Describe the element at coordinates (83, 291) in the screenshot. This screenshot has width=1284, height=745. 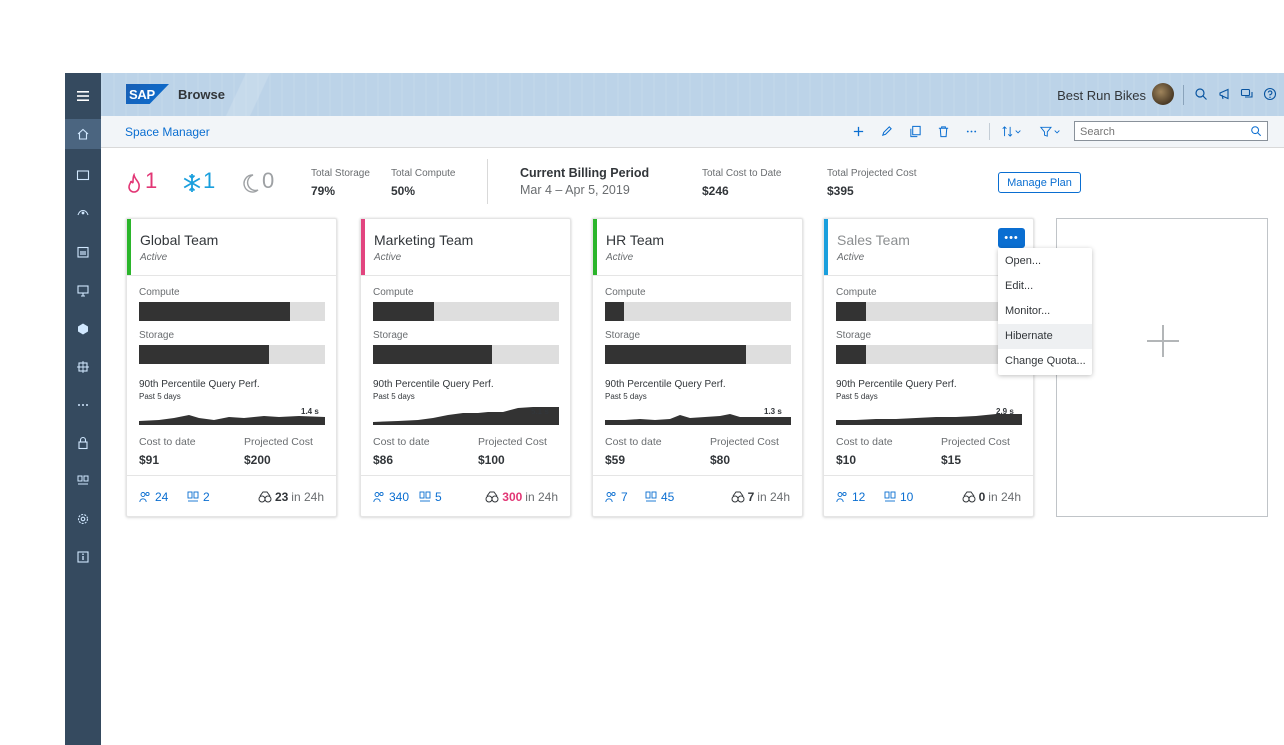
I see `presentation-icon` at that location.